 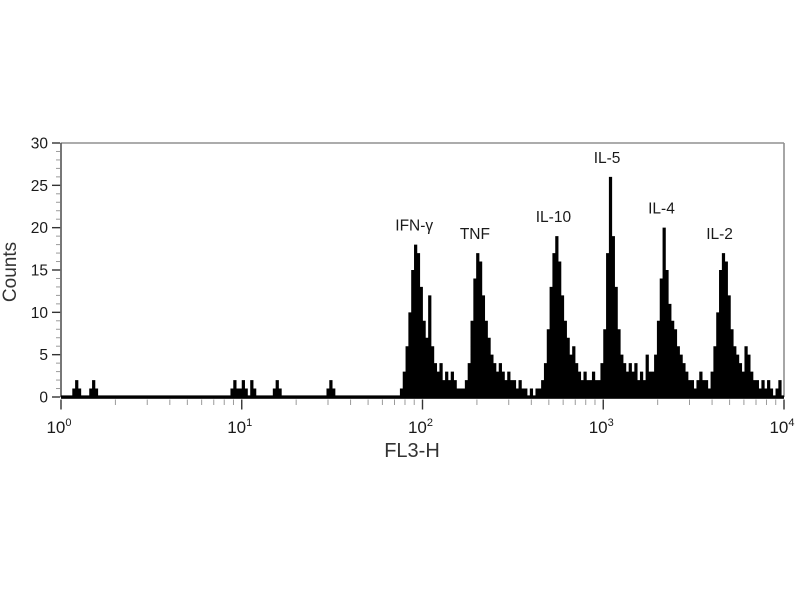 What do you see at coordinates (40, 228) in the screenshot?
I see `y-tick-label-20: 20` at bounding box center [40, 228].